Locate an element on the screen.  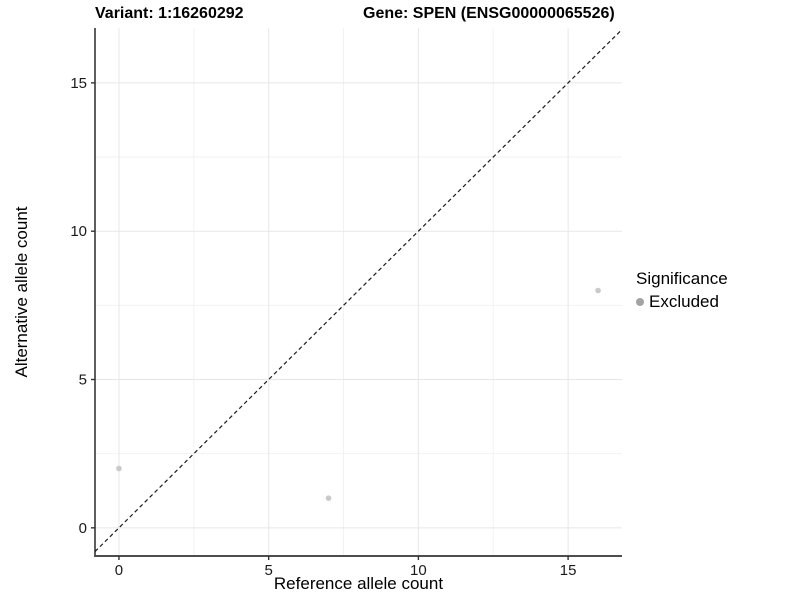
x-tick-label: 0 is located at coordinates (119, 570).